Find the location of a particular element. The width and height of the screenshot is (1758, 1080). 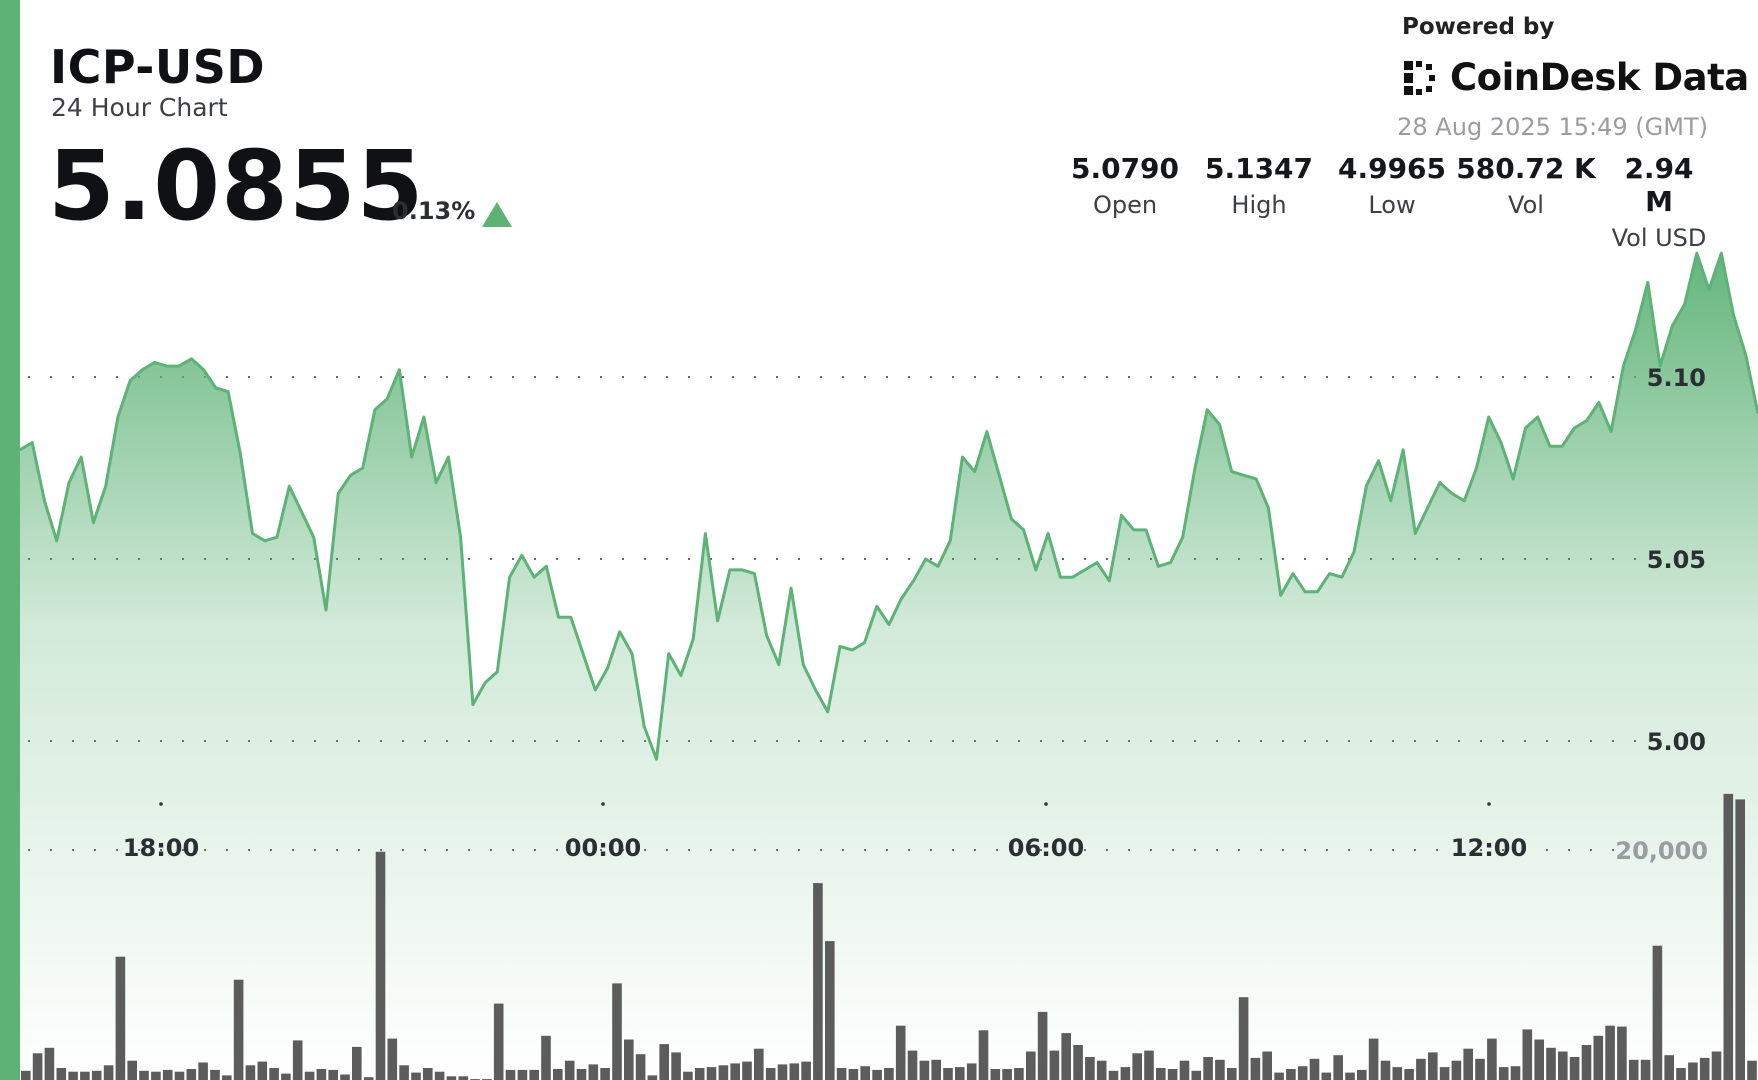

coindesk-brand: CoinDesk Data is located at coordinates (1575, 77).